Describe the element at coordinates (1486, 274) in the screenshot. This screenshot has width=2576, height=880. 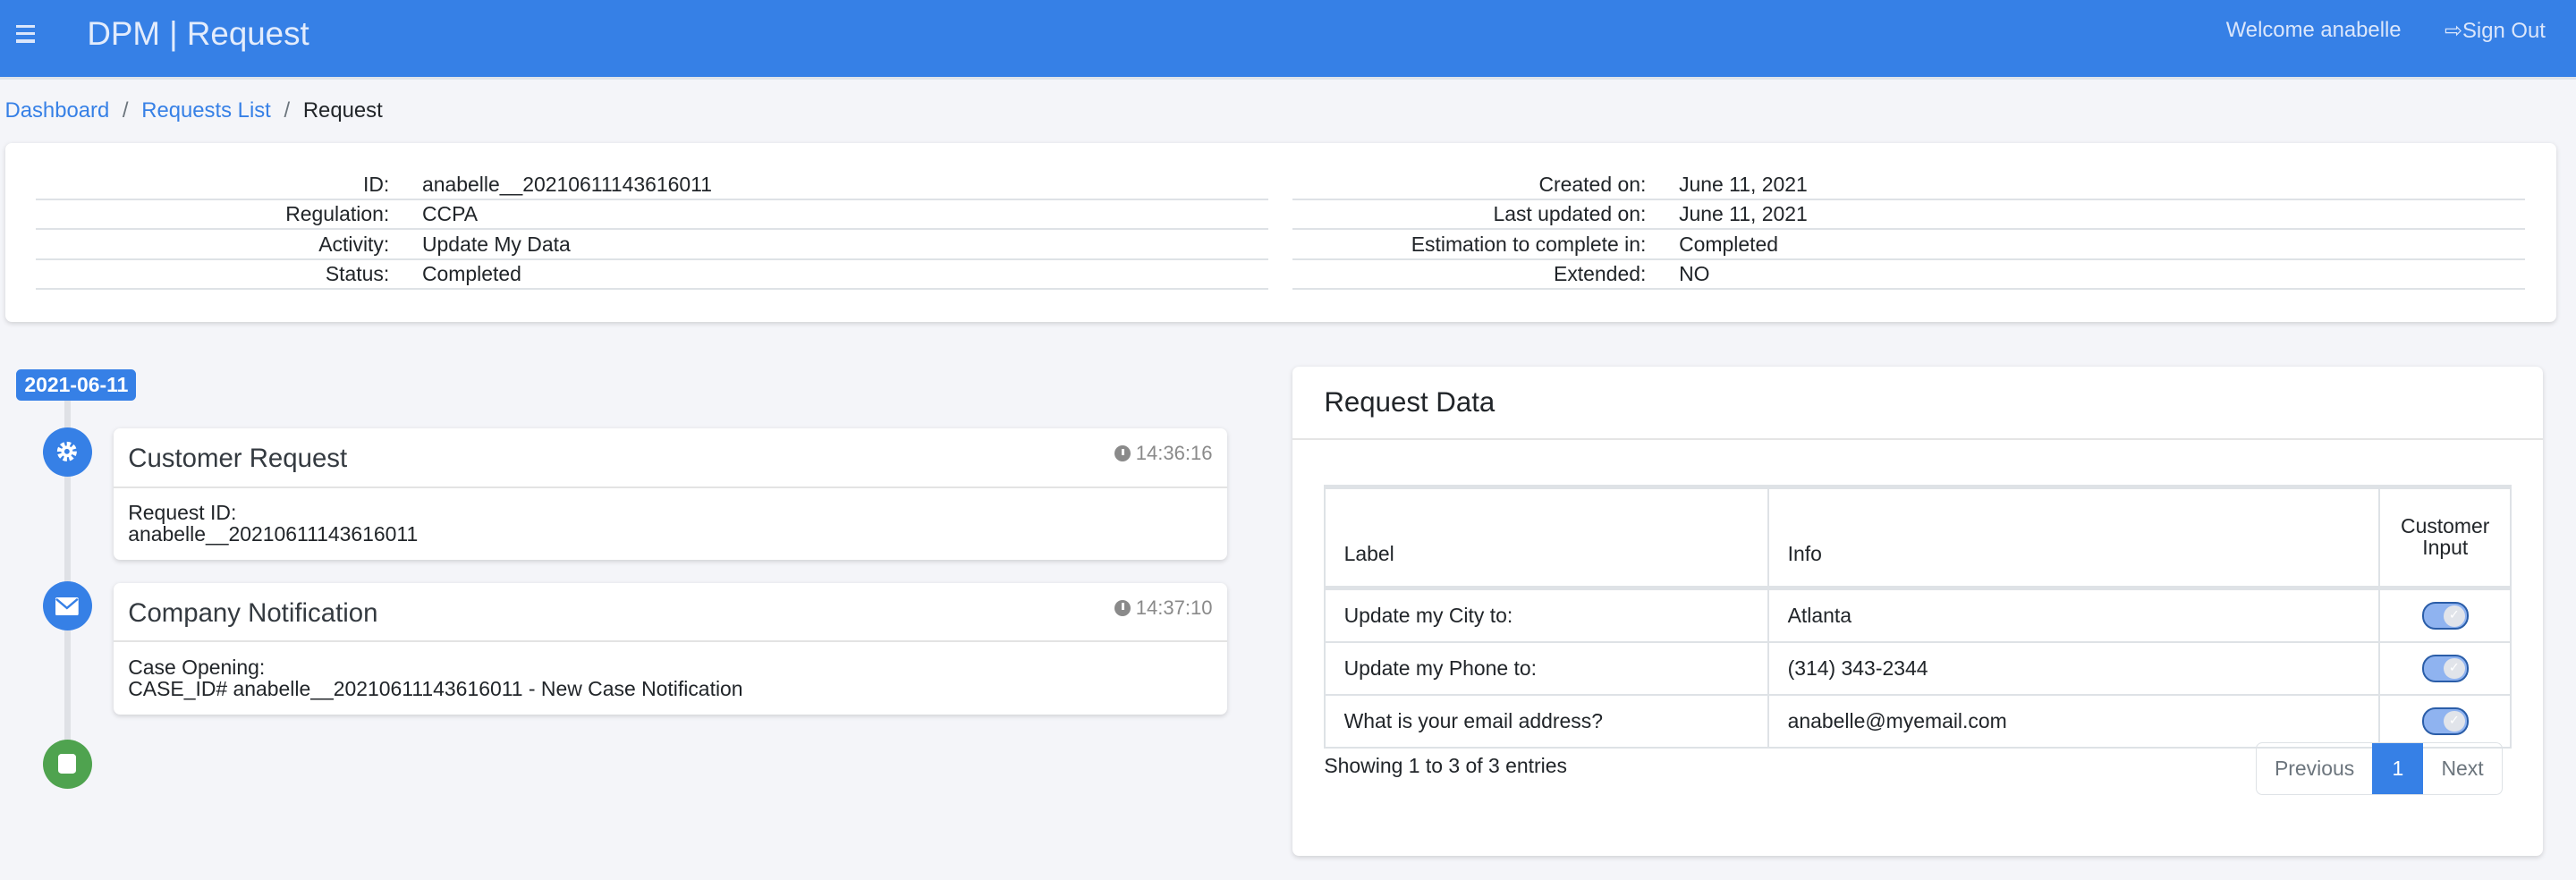
I see `info-key: Extended:` at that location.